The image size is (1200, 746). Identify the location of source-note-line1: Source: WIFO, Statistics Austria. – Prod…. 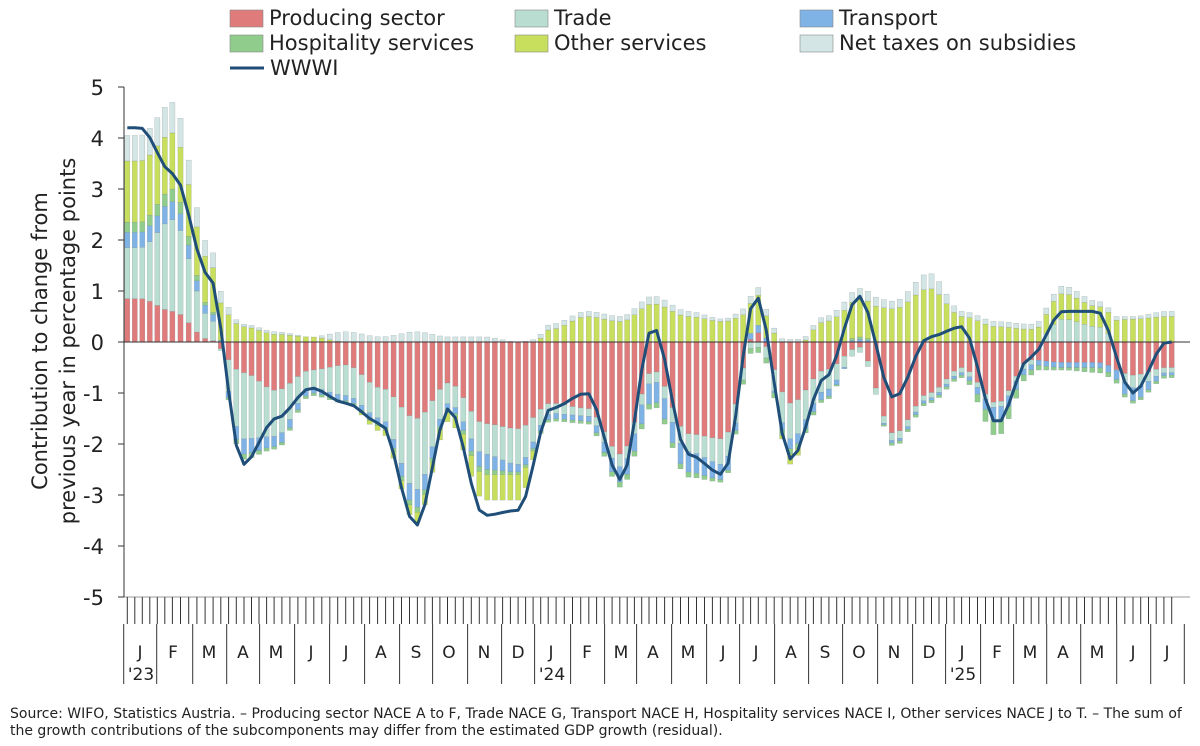
(596, 714).